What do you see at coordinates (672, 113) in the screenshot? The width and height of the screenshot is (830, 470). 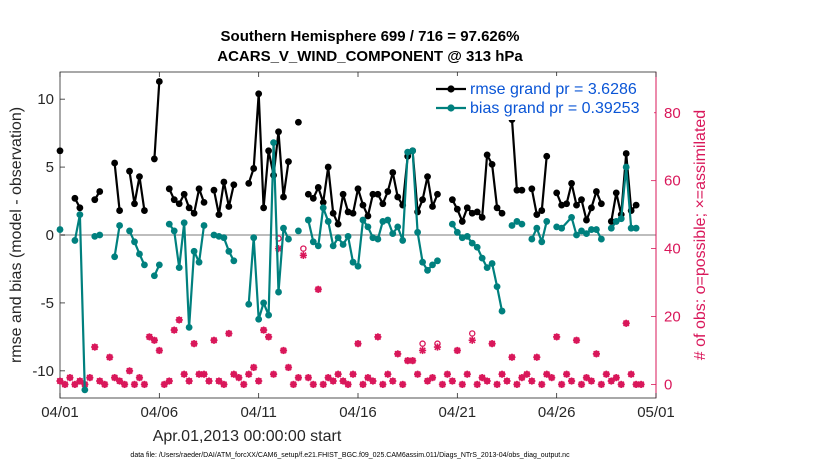 I see `y-right-tick-label: 80` at bounding box center [672, 113].